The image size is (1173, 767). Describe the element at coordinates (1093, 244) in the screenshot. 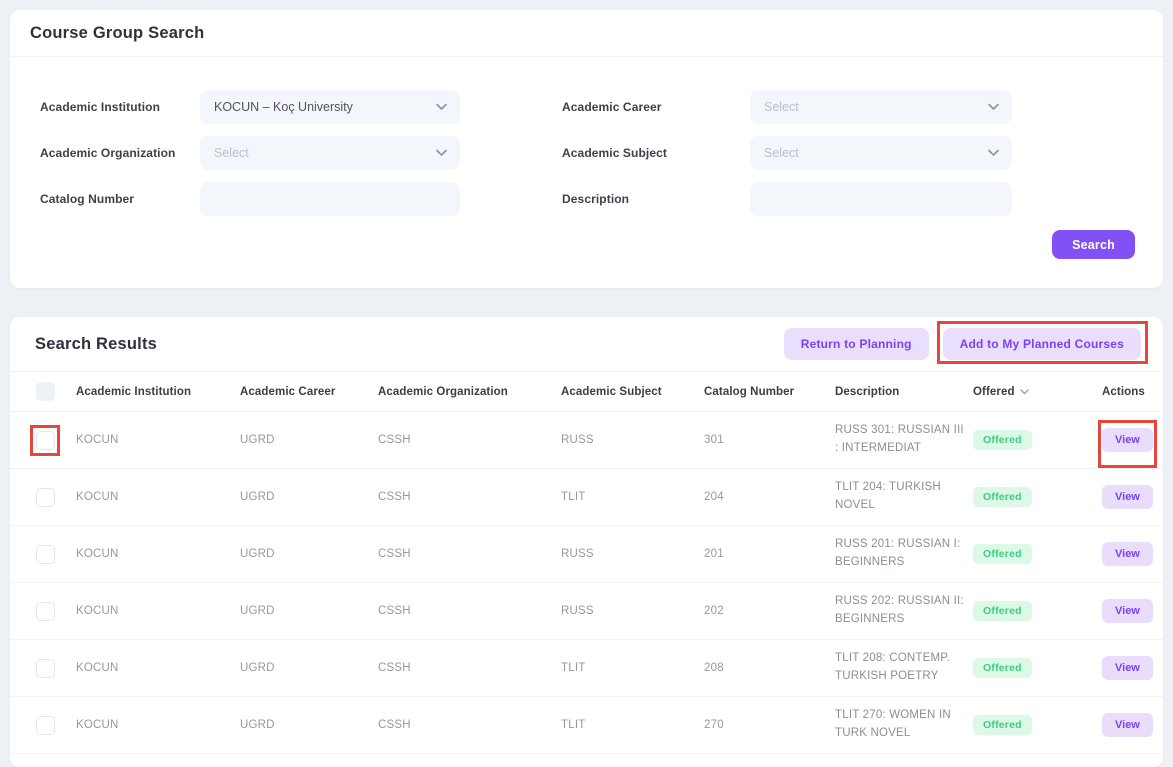

I see `search-button: Search` at that location.